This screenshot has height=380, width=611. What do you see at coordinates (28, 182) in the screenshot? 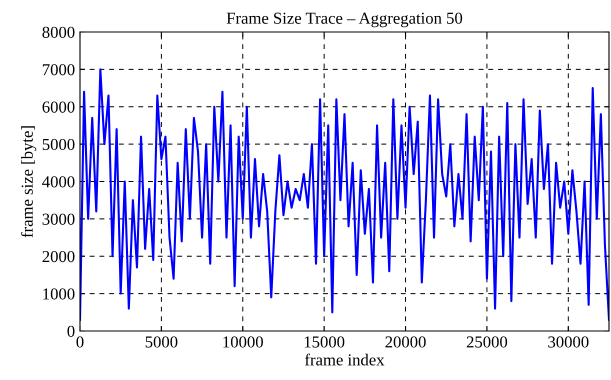
I see `y-axis-title: frame size [byte]` at bounding box center [28, 182].